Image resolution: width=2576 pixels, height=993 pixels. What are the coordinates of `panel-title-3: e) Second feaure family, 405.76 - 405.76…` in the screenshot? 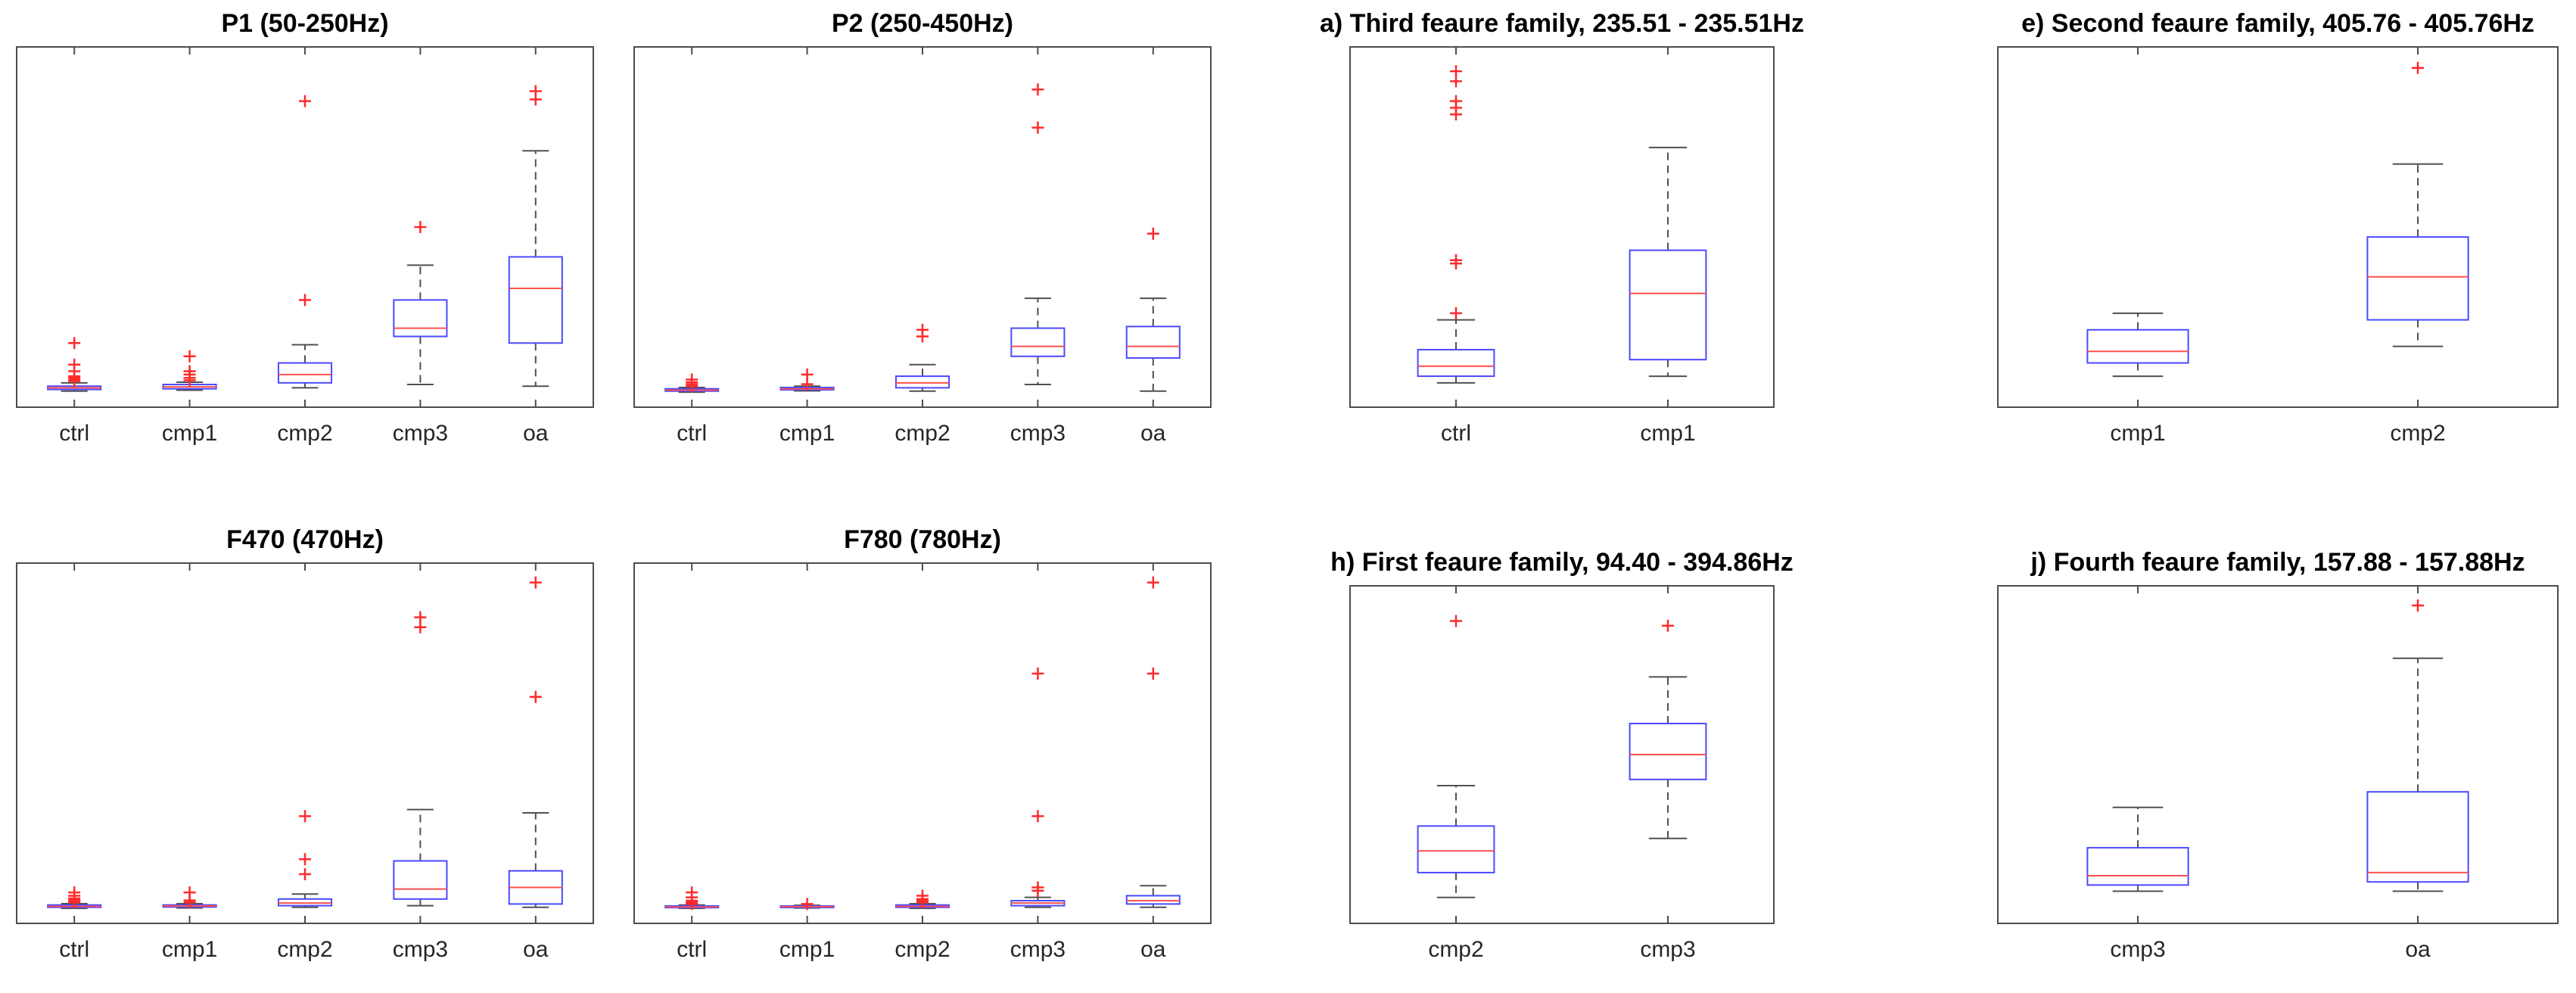 It's located at (2277, 23).